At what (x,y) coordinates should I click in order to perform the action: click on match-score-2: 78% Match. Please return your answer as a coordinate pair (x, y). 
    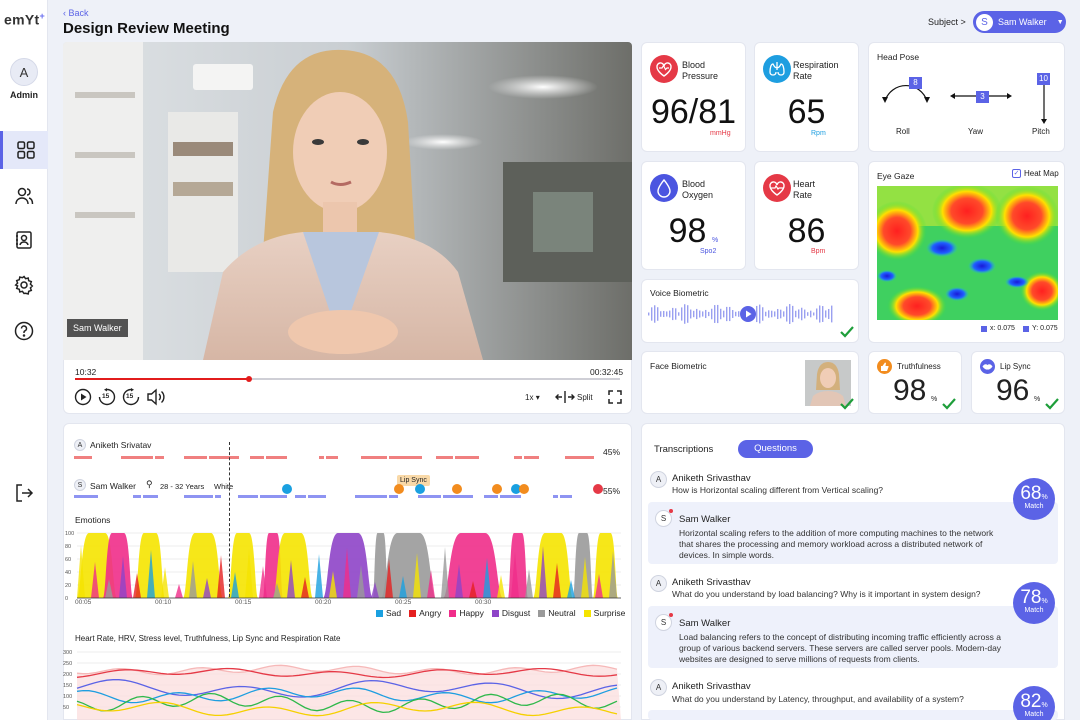
    Looking at the image, I should click on (1034, 603).